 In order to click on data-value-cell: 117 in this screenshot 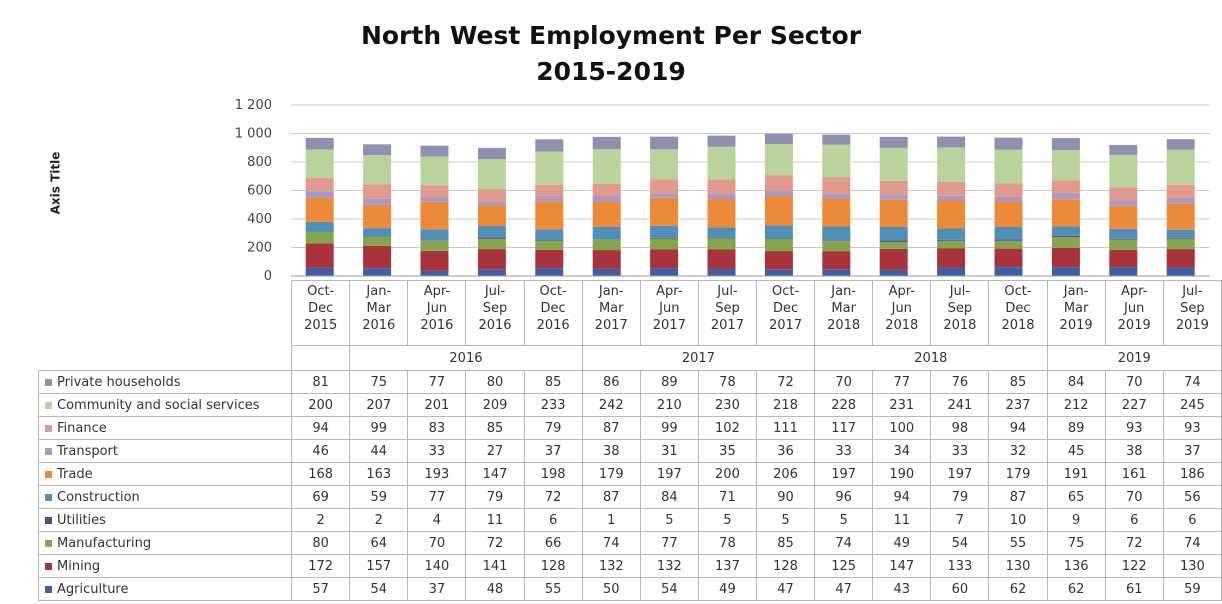, I will do `click(844, 428)`.